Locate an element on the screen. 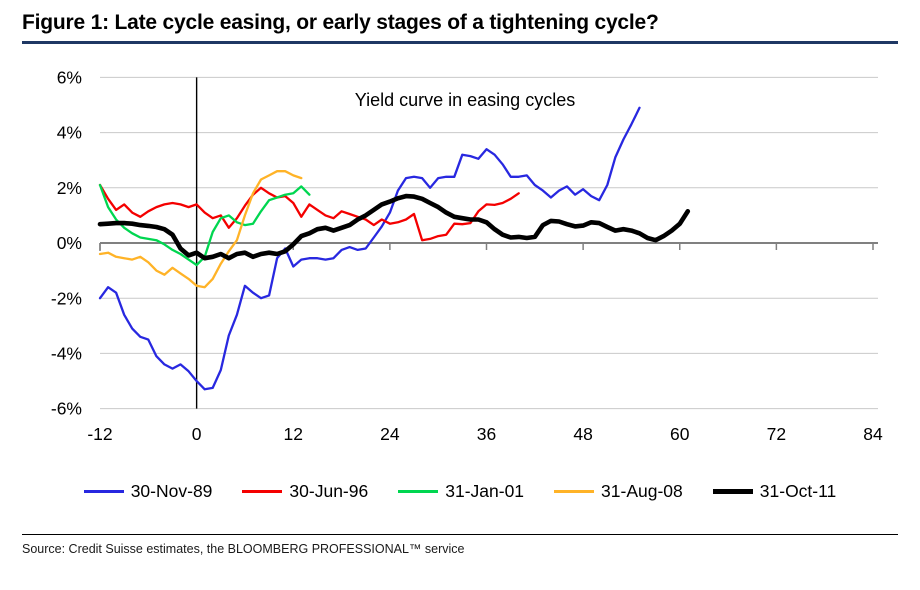 Image resolution: width=920 pixels, height=590 pixels. source-divider is located at coordinates (460, 534).